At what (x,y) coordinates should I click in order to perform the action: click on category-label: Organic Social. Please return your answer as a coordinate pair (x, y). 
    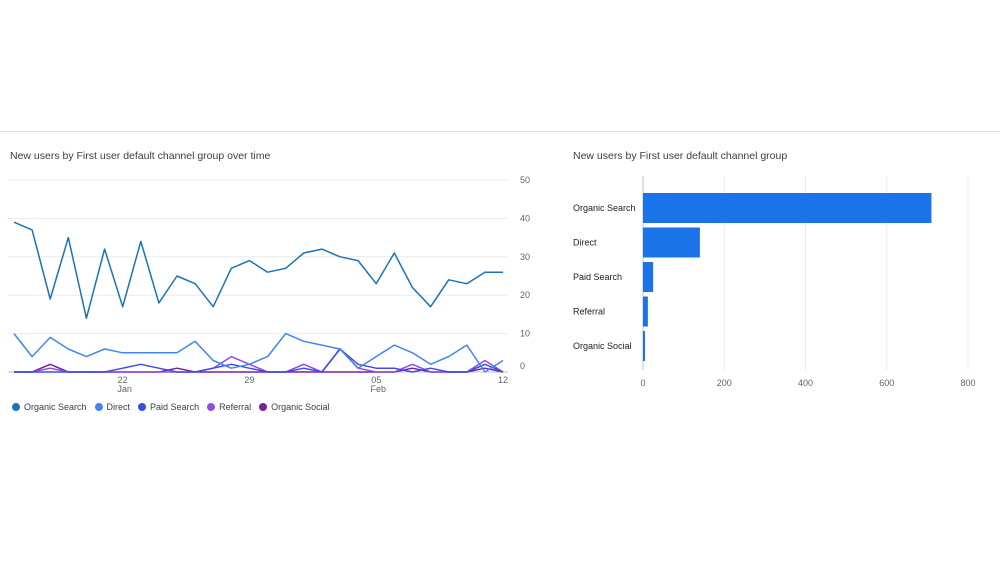
    Looking at the image, I should click on (602, 346).